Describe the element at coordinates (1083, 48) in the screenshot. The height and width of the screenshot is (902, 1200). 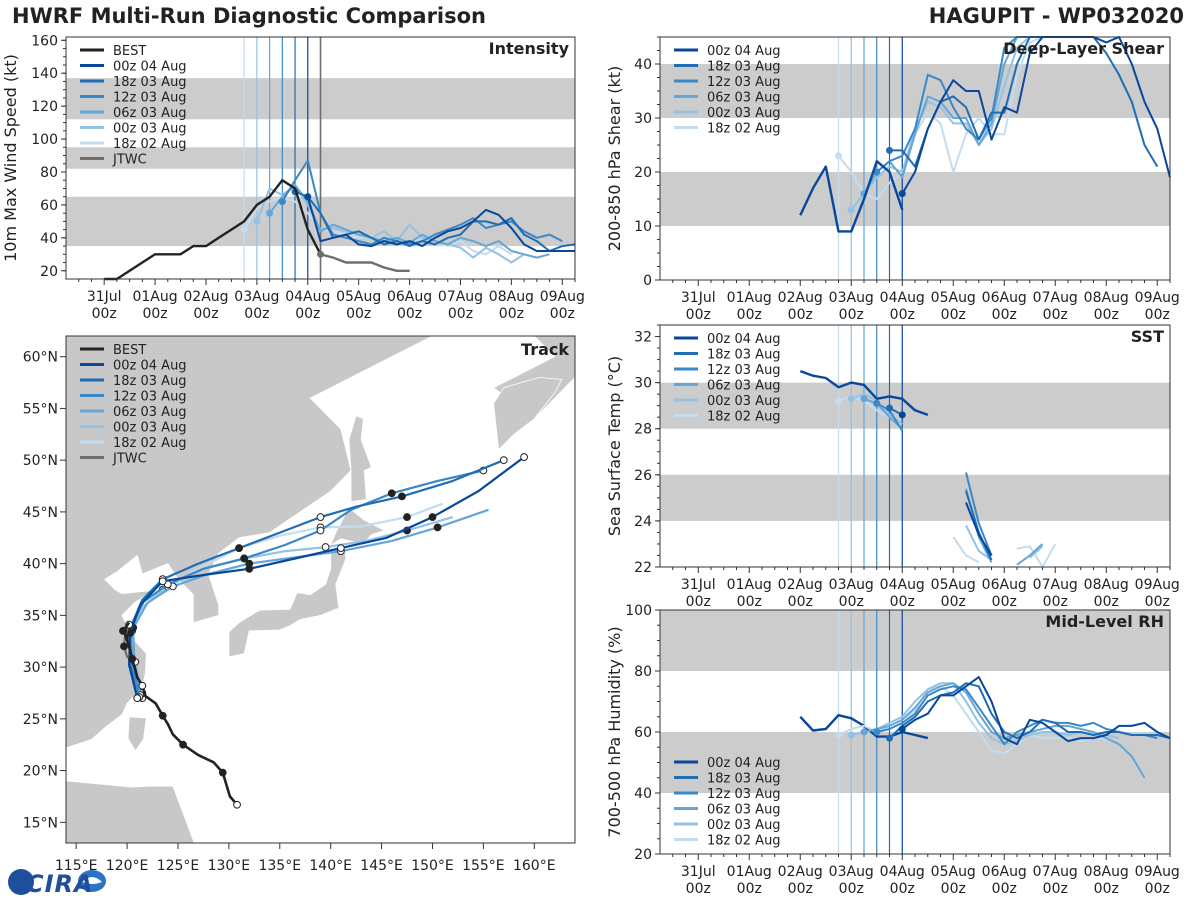
I see `panel-title: Deep-Layer Shear` at that location.